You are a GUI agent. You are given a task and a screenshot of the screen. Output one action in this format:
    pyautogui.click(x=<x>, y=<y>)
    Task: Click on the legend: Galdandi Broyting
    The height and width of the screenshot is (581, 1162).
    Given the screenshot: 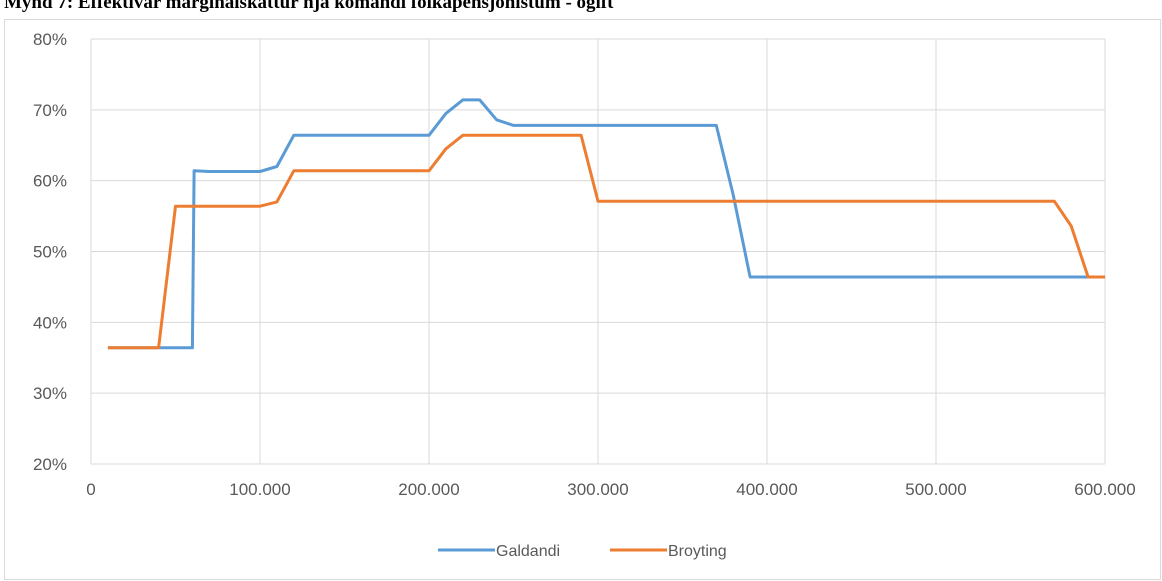 What is the action you would take?
    pyautogui.click(x=582, y=551)
    